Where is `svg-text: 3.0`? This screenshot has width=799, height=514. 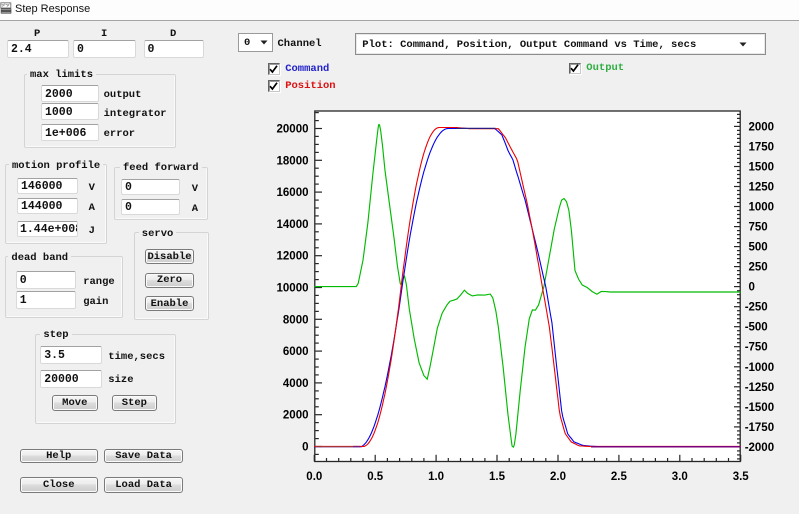
svg-text: 3.0 is located at coordinates (680, 477).